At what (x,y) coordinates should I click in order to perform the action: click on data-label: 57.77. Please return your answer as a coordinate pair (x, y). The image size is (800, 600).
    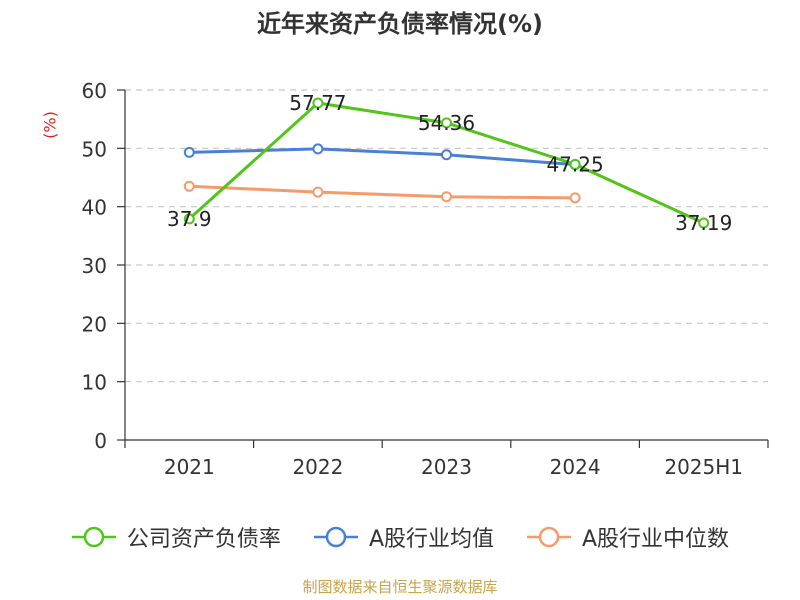
    Looking at the image, I should click on (317, 103).